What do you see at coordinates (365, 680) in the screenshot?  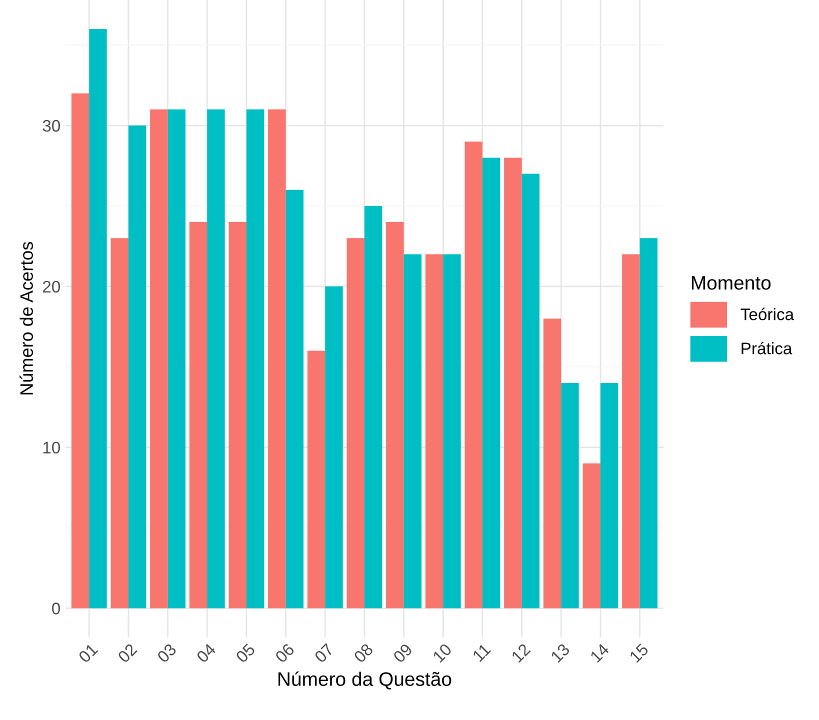 I see `x-axis-title: Número da Questão` at bounding box center [365, 680].